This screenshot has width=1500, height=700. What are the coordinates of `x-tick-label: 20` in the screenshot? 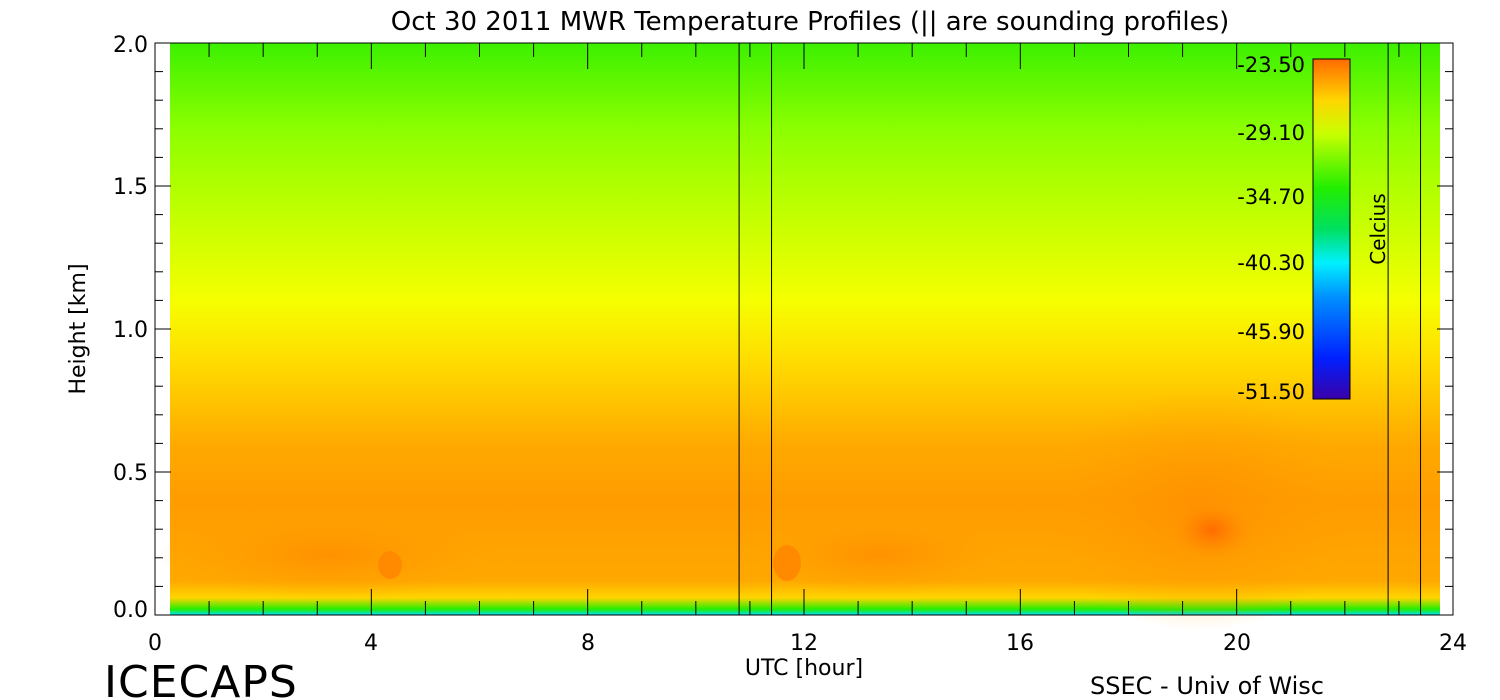 It's located at (1237, 643).